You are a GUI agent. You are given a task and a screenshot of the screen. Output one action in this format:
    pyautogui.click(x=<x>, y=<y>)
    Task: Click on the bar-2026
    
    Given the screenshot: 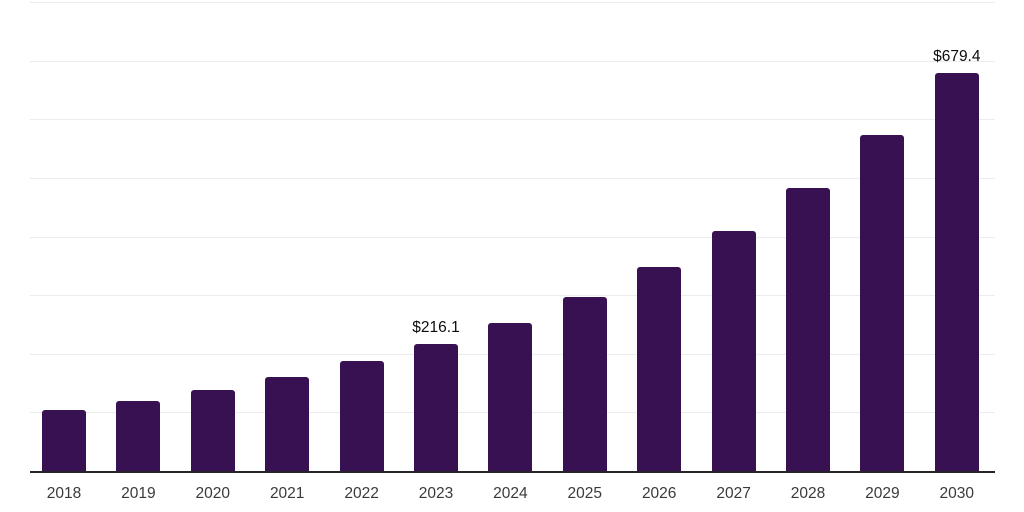 What is the action you would take?
    pyautogui.click(x=659, y=369)
    